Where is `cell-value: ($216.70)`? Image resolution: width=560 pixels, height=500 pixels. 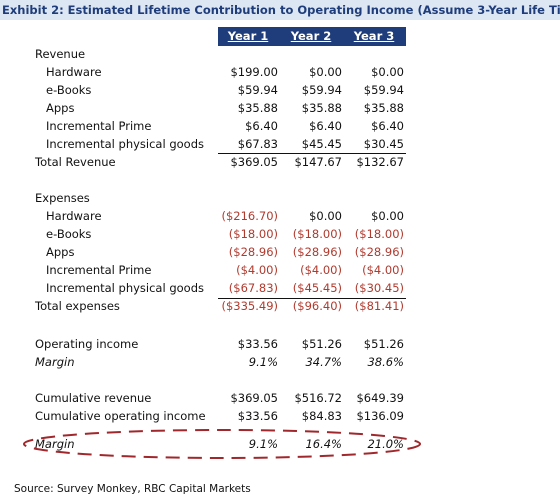
cell-value: ($216.70) is located at coordinates (249, 216).